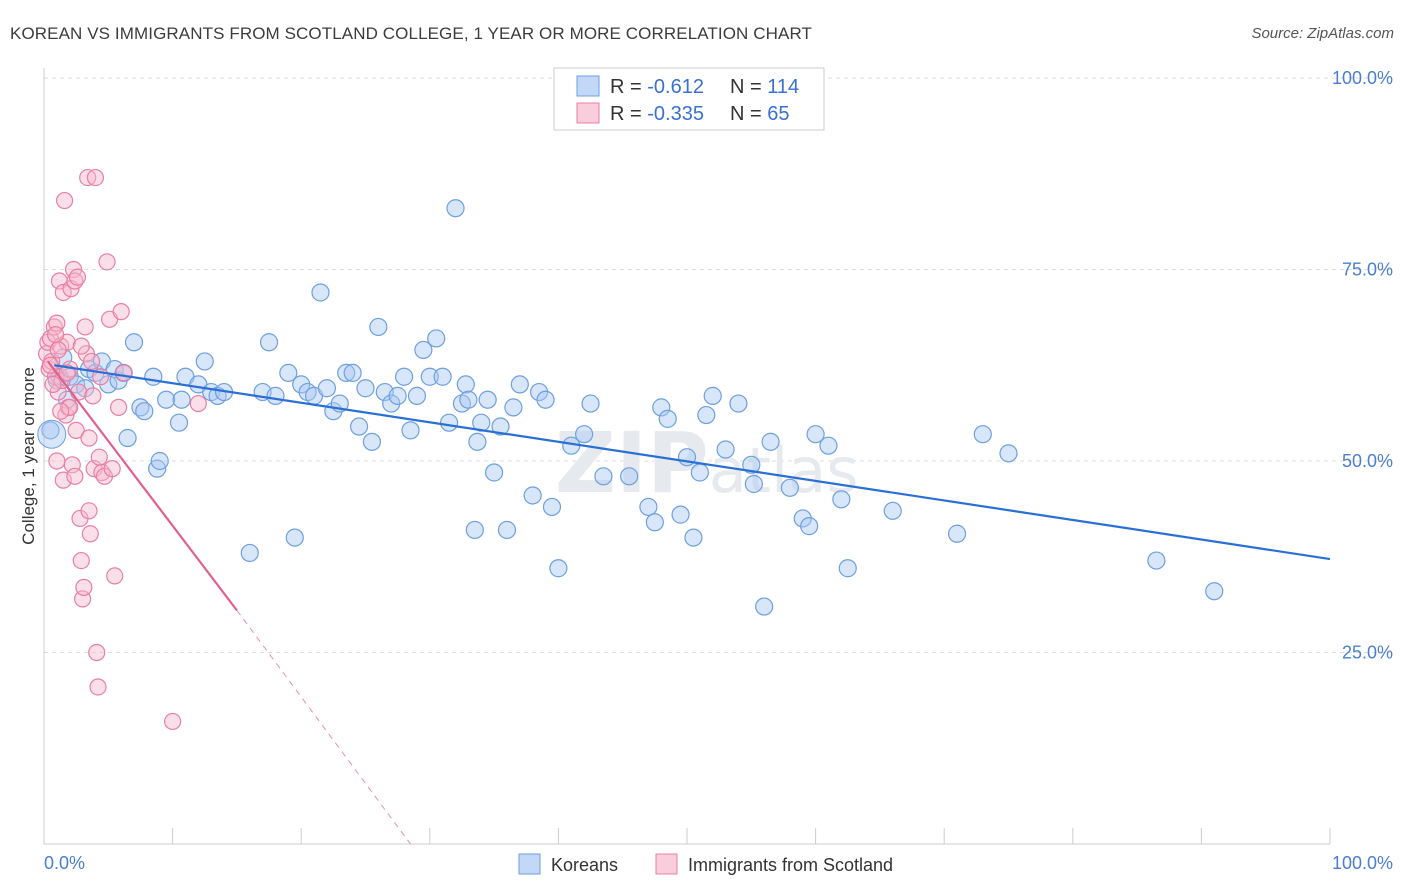 The image size is (1406, 892). What do you see at coordinates (783, 87) in the screenshot?
I see `legend-n-value: 114` at bounding box center [783, 87].